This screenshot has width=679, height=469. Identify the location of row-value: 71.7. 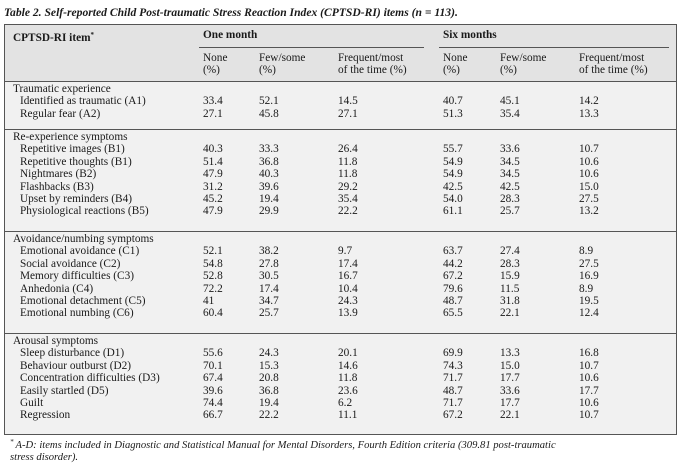
(453, 403).